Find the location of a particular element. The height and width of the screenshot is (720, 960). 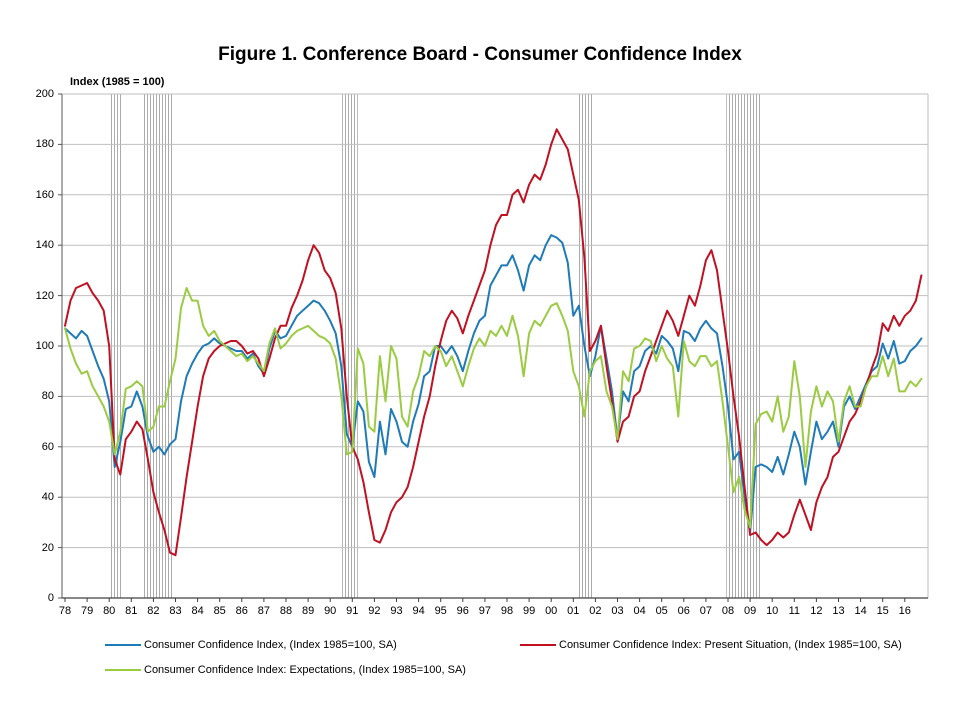

x-tick-label: 80 is located at coordinates (109, 611).